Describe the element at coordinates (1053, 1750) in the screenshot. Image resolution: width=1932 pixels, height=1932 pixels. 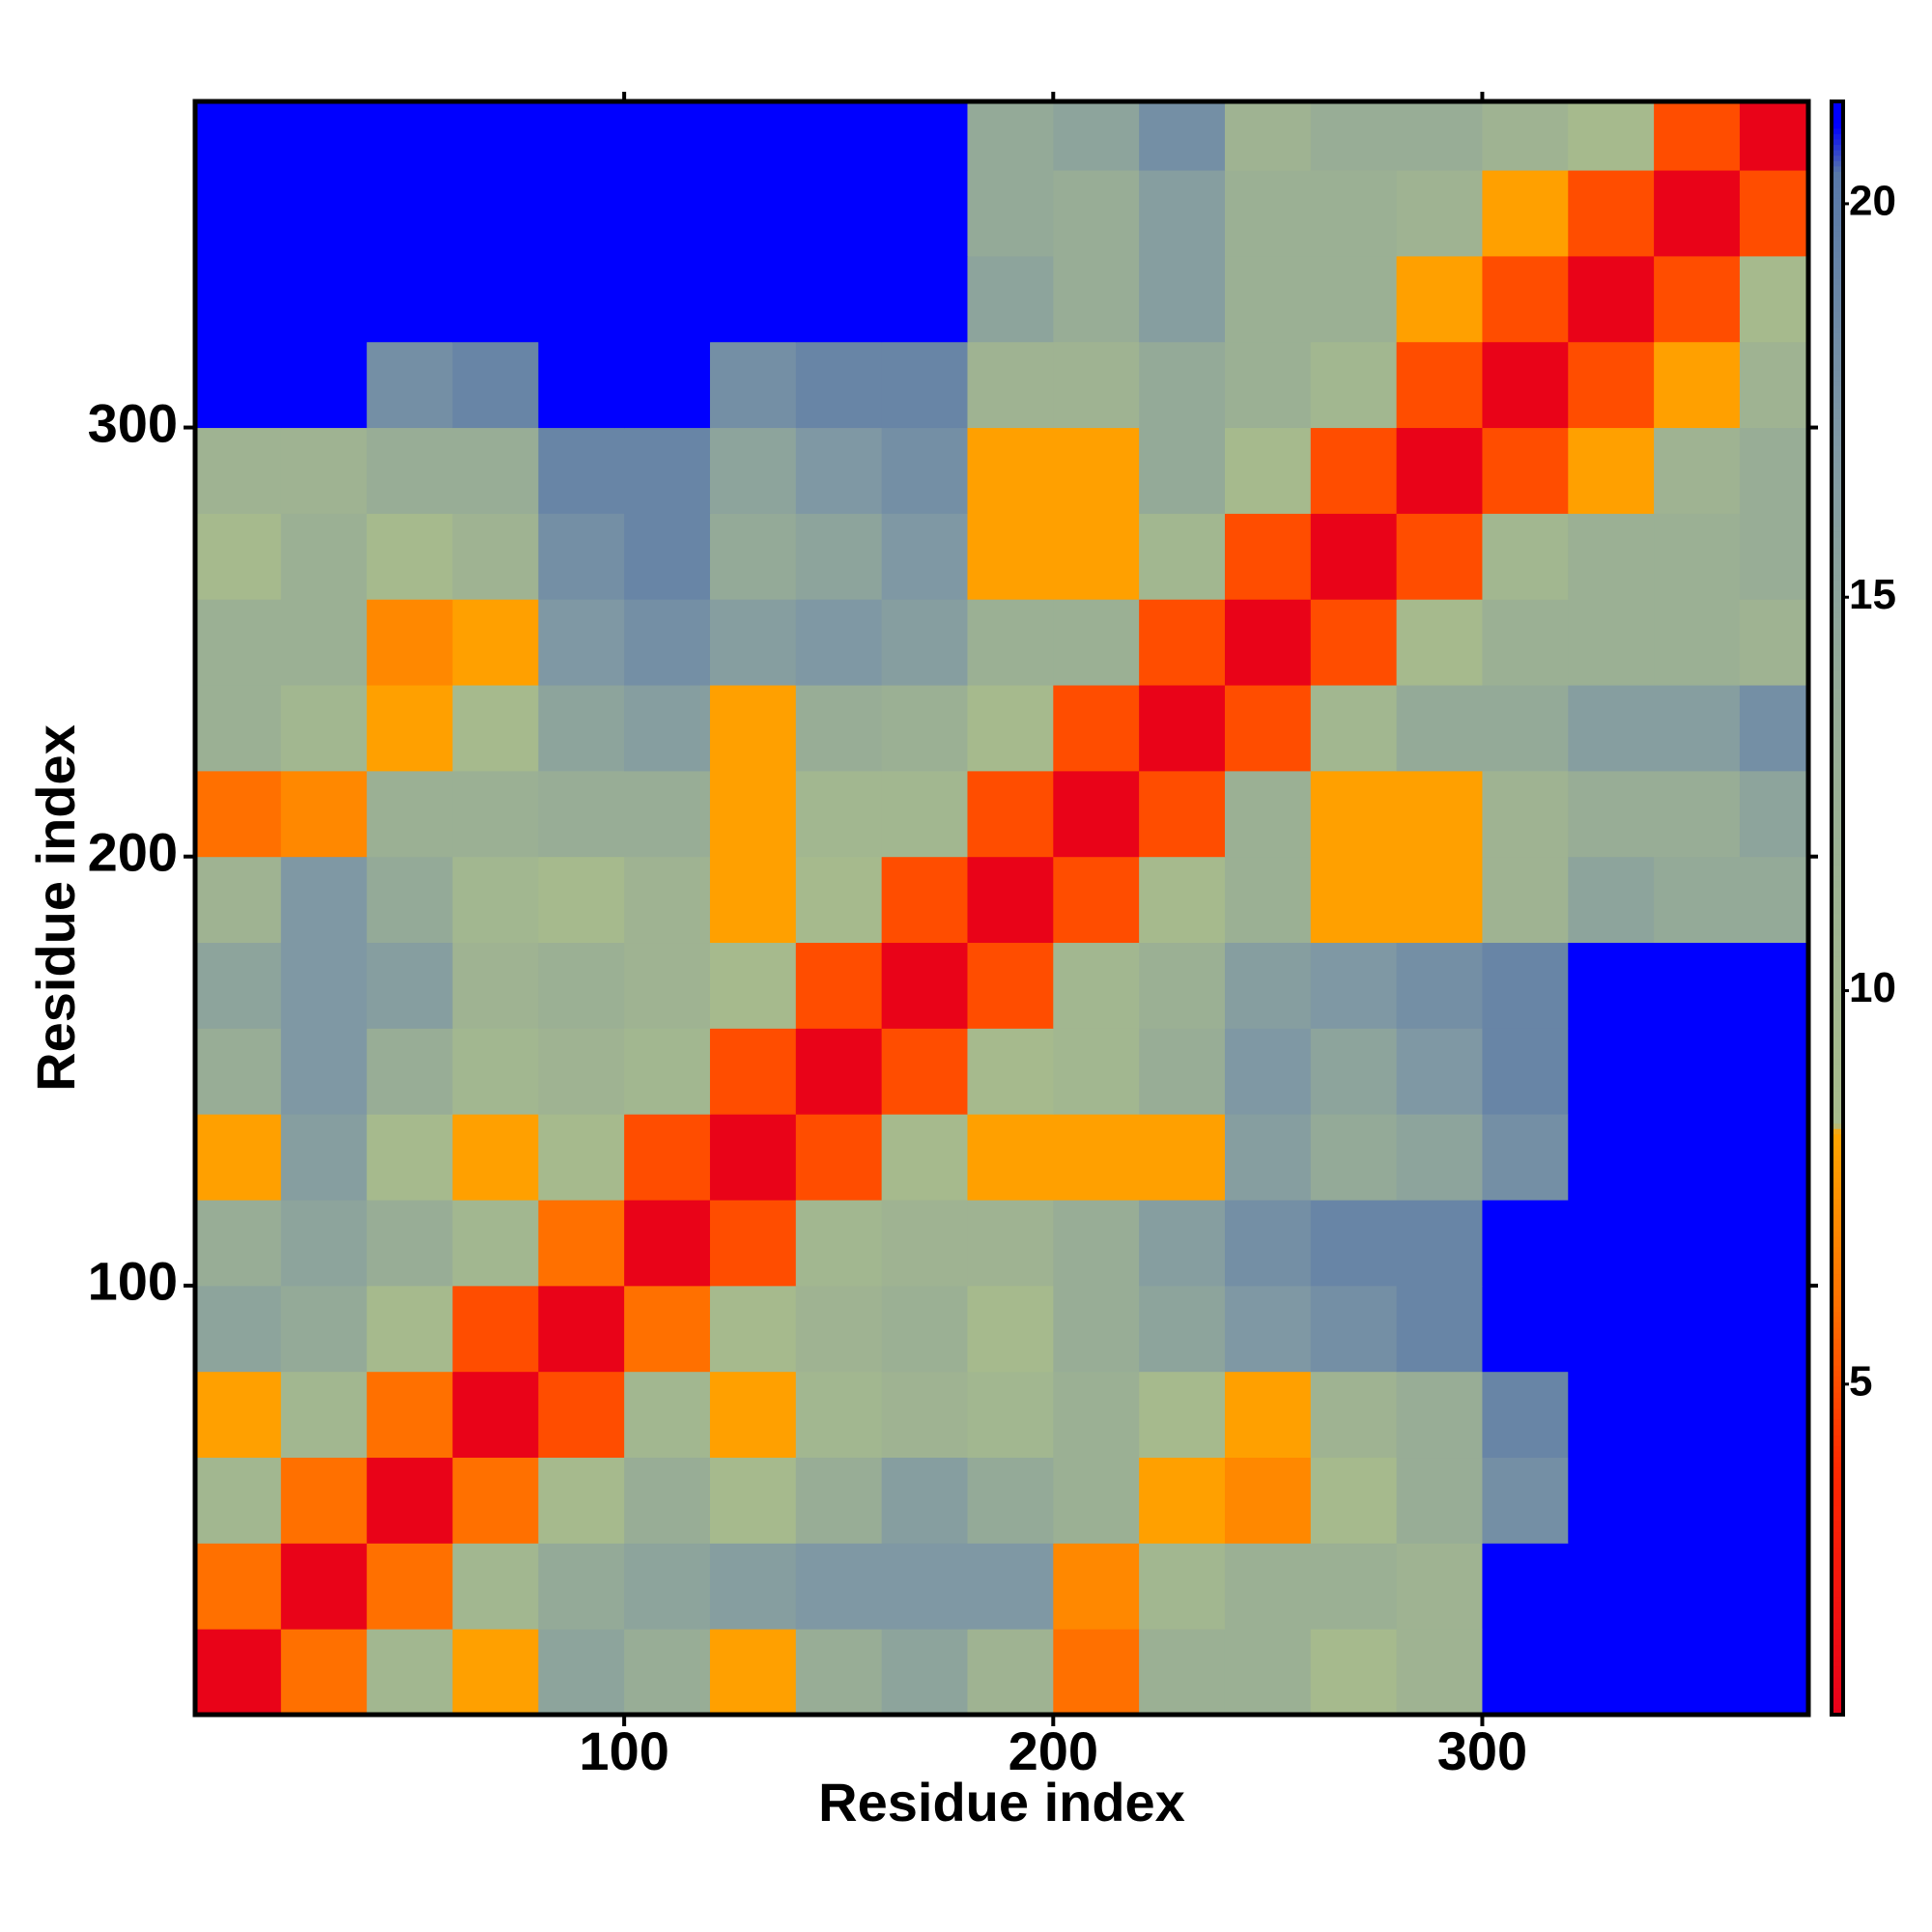
I see `x-tick-label: 200` at that location.